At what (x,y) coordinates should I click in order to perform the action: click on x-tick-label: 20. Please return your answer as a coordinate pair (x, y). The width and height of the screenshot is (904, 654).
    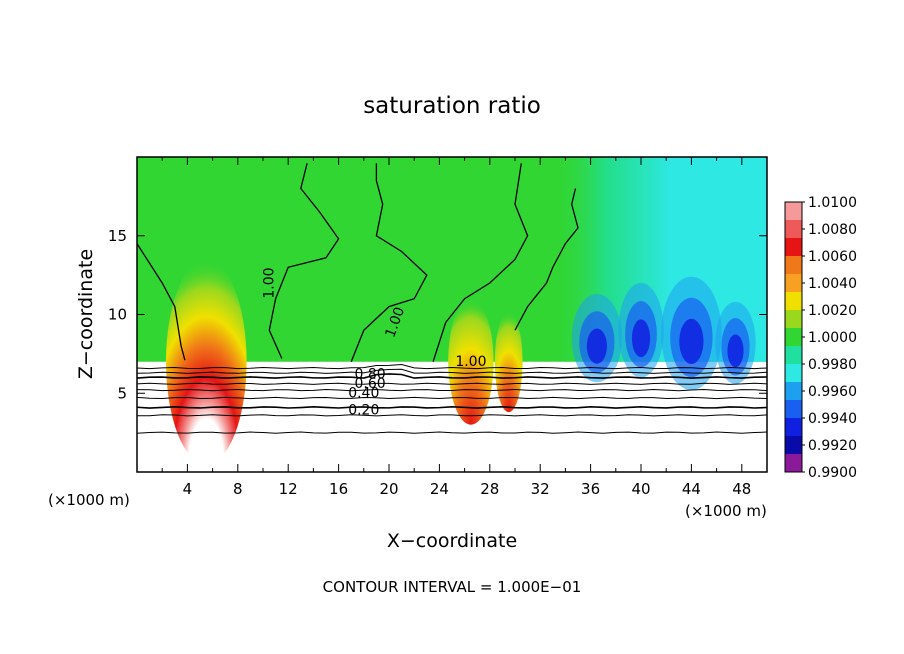
    Looking at the image, I should click on (388, 489).